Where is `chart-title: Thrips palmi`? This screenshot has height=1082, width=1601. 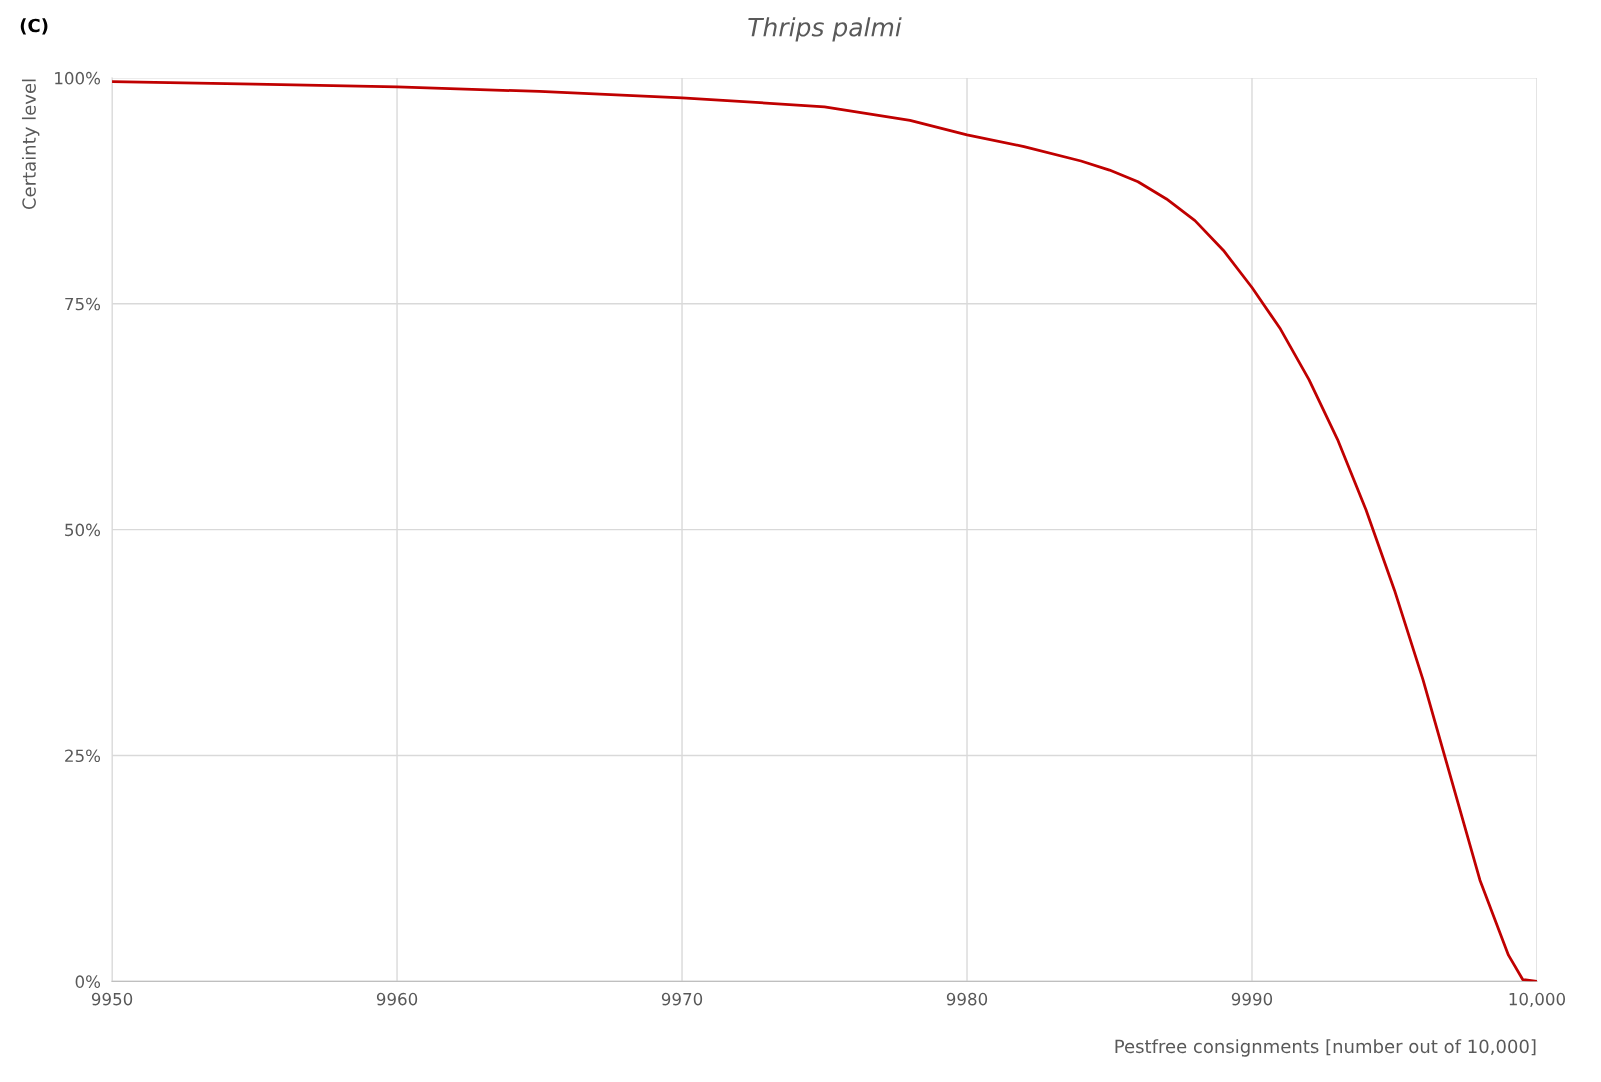
chart-title: Thrips palmi is located at coordinates (825, 29).